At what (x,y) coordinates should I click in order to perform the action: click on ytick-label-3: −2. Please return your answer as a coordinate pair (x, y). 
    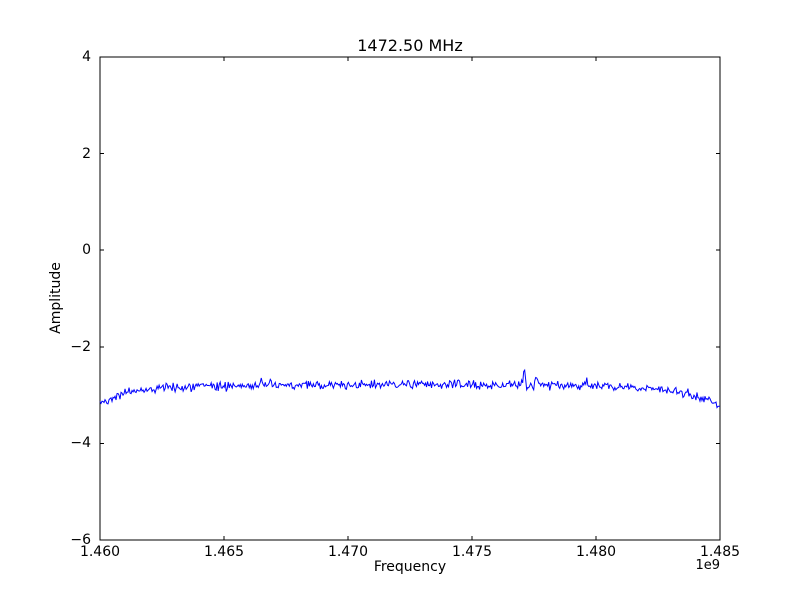
    Looking at the image, I should click on (80, 346).